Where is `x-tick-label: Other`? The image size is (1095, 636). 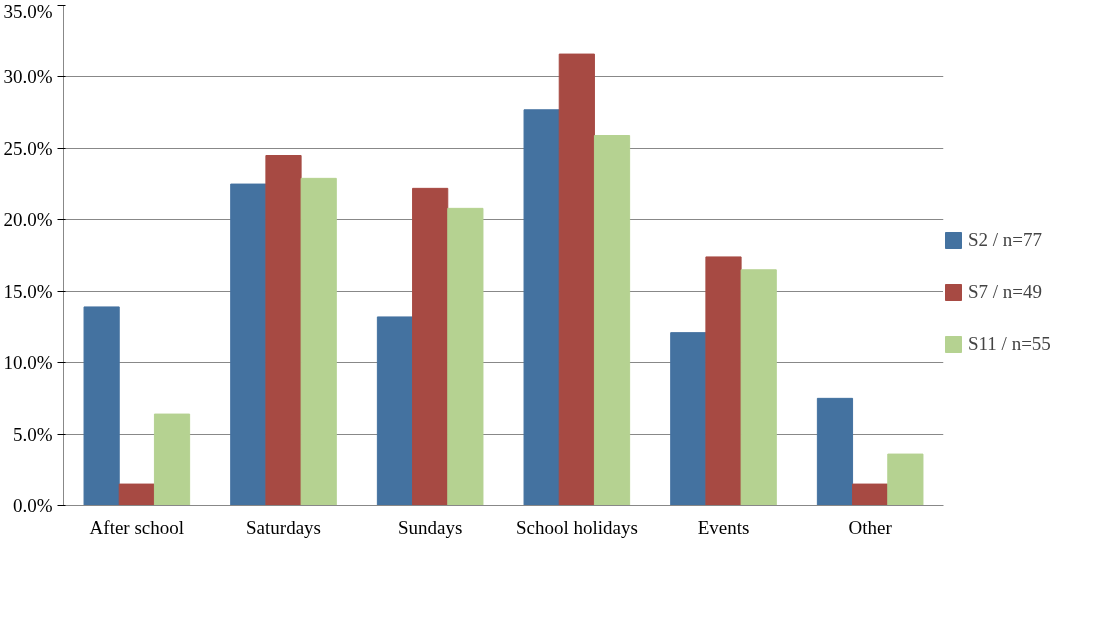
x-tick-label: Other is located at coordinates (870, 527).